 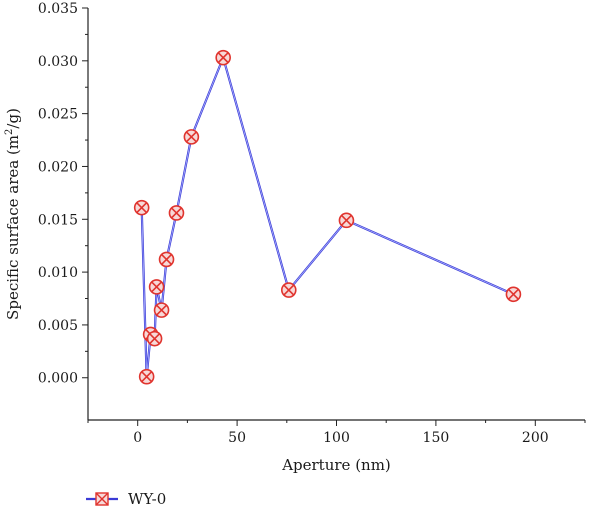 What do you see at coordinates (9, 132) in the screenshot?
I see `y-axis-label-sup: 2` at bounding box center [9, 132].